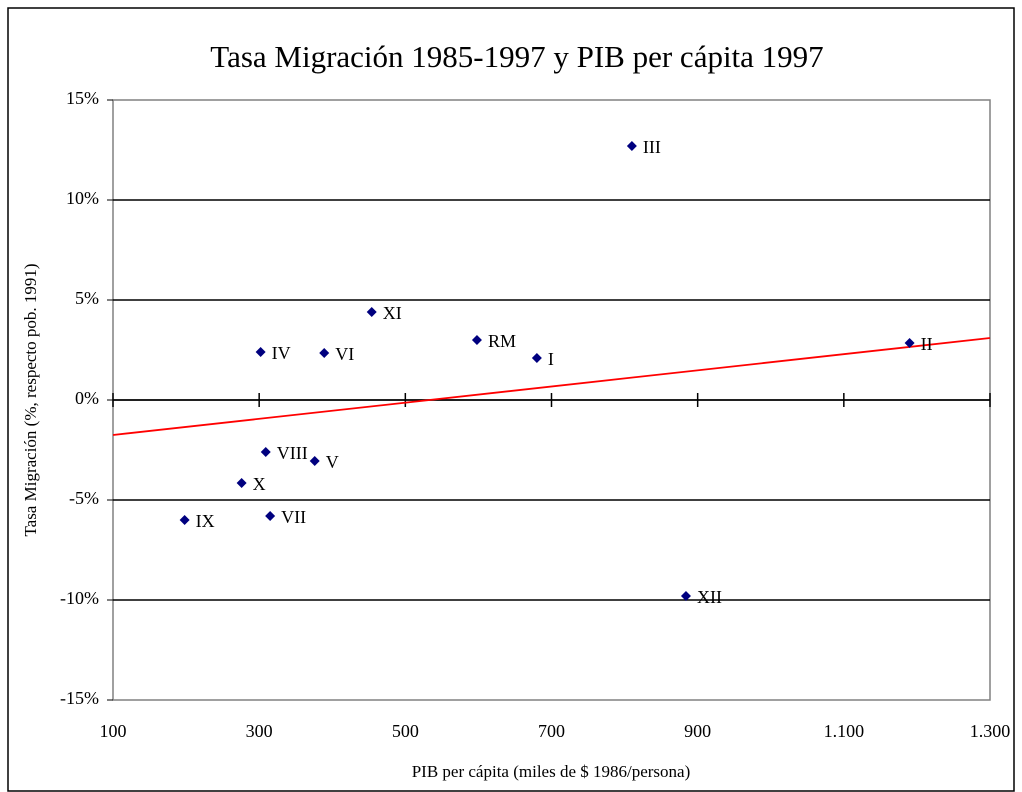 Image resolution: width=1022 pixels, height=792 pixels. I want to click on point-label: RM, so click(502, 341).